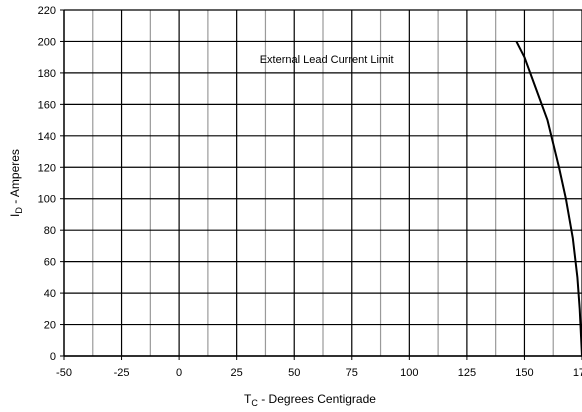 The width and height of the screenshot is (582, 412). Describe the element at coordinates (179, 373) in the screenshot. I see `x-tick-label: 0` at that location.